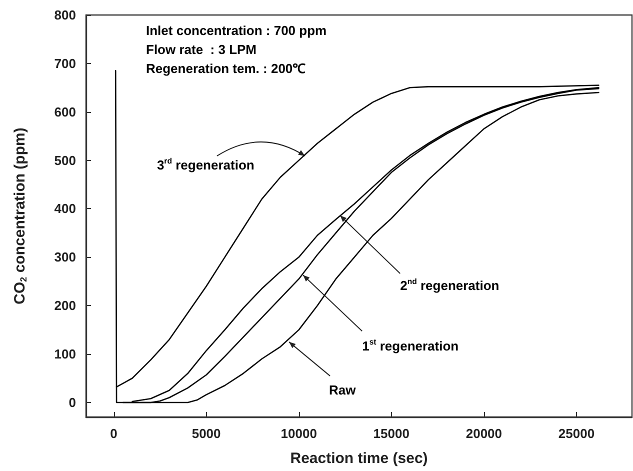 The width and height of the screenshot is (633, 471). What do you see at coordinates (65, 160) in the screenshot?
I see `y-tick-label: 500` at bounding box center [65, 160].